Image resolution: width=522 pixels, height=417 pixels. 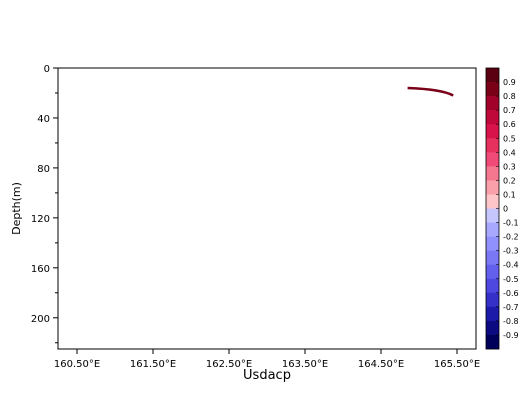 What do you see at coordinates (511, 265) in the screenshot?
I see `colorbar-label: -0.4` at bounding box center [511, 265].